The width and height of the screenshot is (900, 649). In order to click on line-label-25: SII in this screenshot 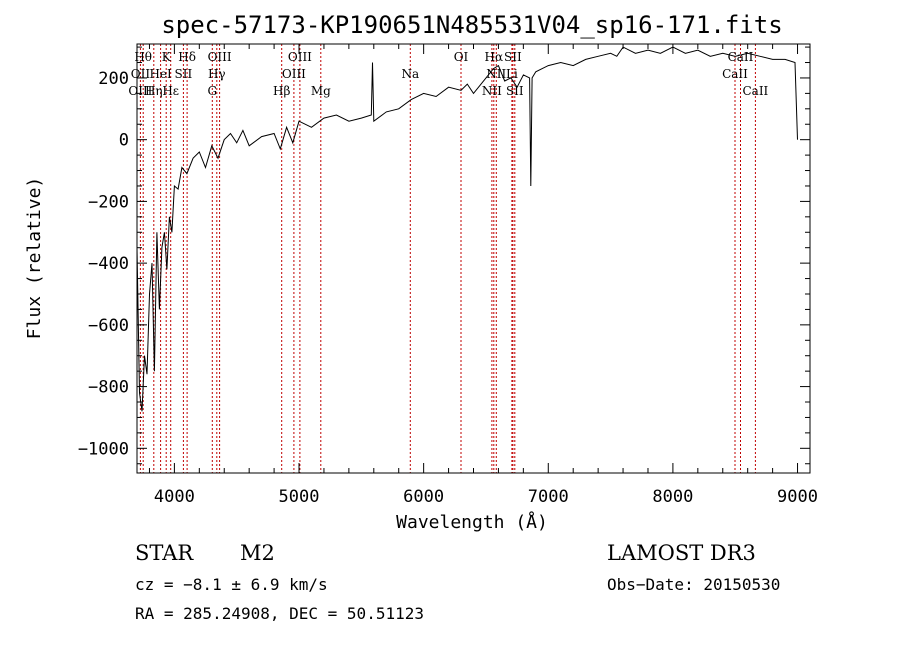, I will do `click(515, 91)`.